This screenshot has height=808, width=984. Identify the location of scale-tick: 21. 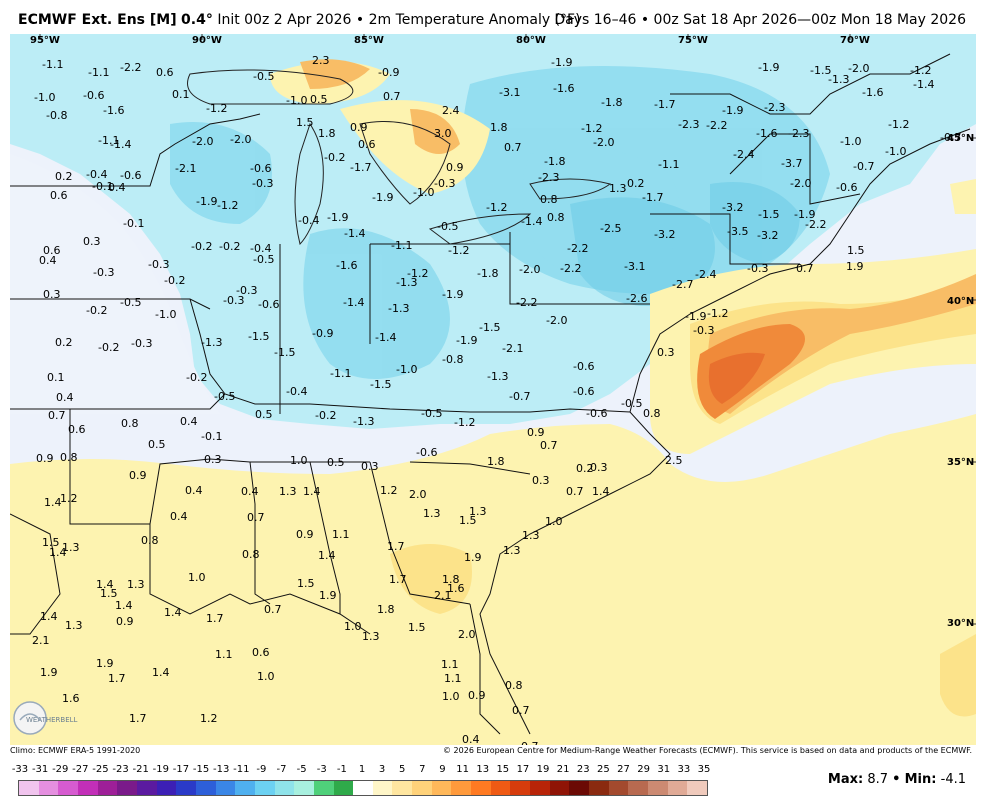
(563, 769).